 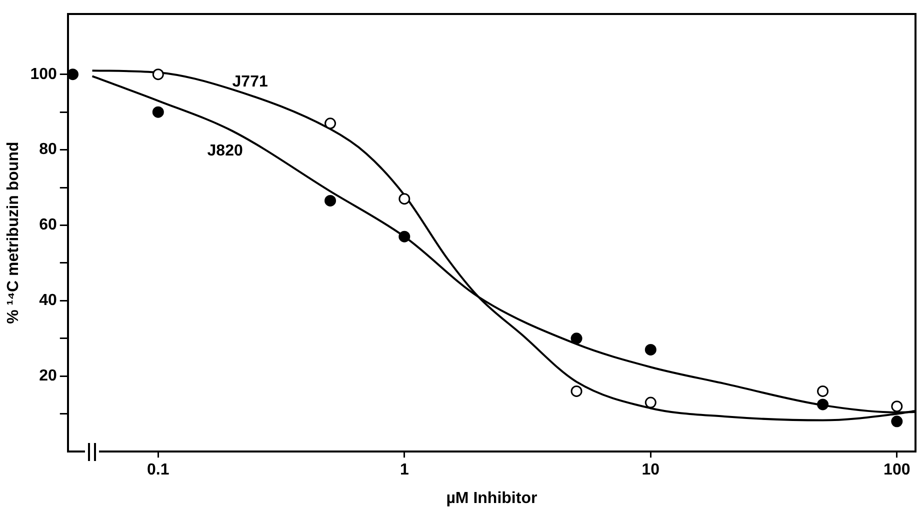 What do you see at coordinates (250, 81) in the screenshot?
I see `series-label: J771` at bounding box center [250, 81].